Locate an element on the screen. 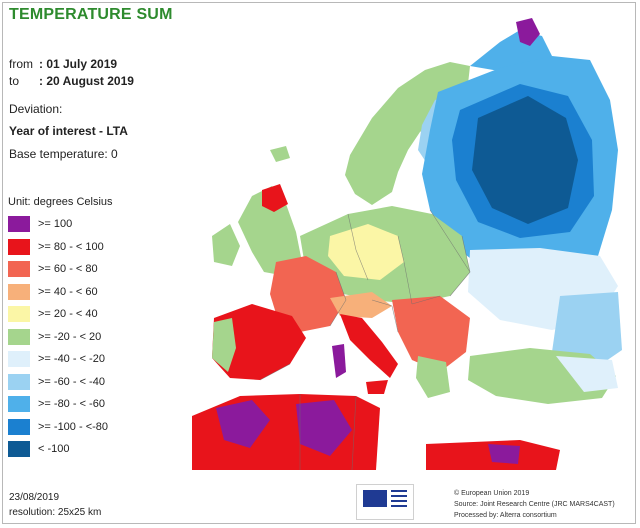 Image resolution: width=640 pixels, height=528 pixels. east-med-purple is located at coordinates (504, 454).